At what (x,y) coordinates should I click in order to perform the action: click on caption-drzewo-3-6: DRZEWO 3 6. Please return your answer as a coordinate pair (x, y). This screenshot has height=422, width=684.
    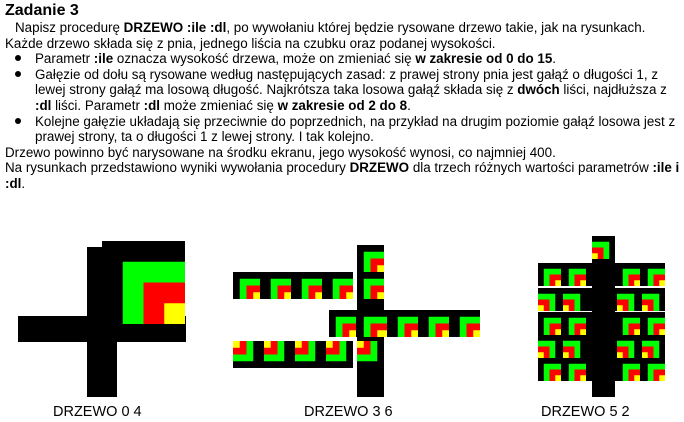
    Looking at the image, I should click on (348, 412).